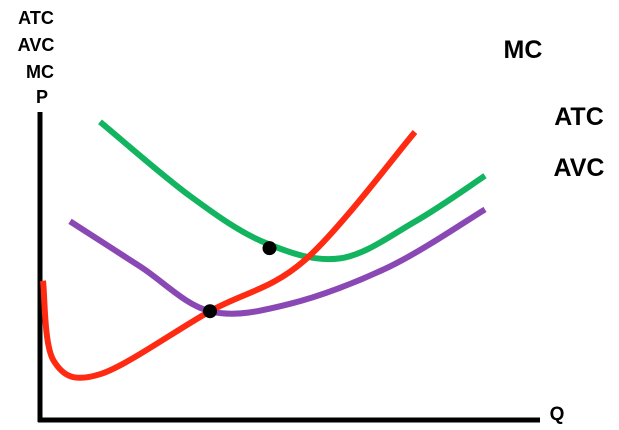  What do you see at coordinates (579, 168) in the screenshot?
I see `avc-curve-label: AVC` at bounding box center [579, 168].